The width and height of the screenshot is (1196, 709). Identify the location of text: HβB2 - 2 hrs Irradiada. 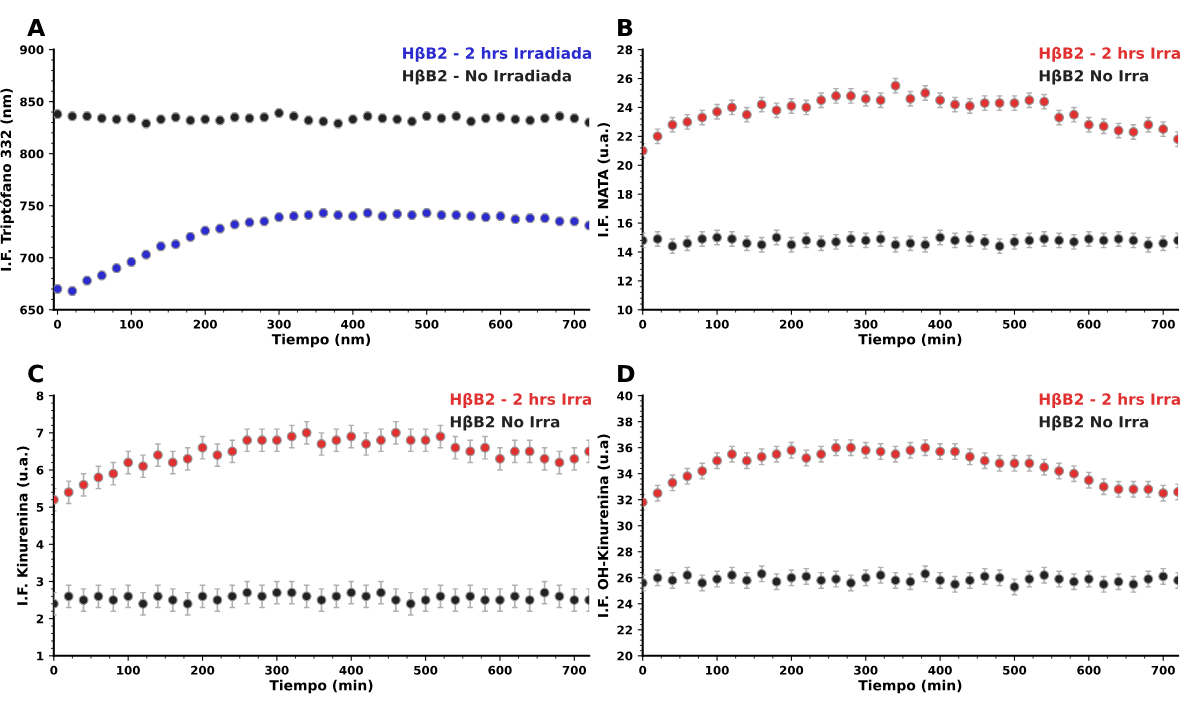
(497, 54).